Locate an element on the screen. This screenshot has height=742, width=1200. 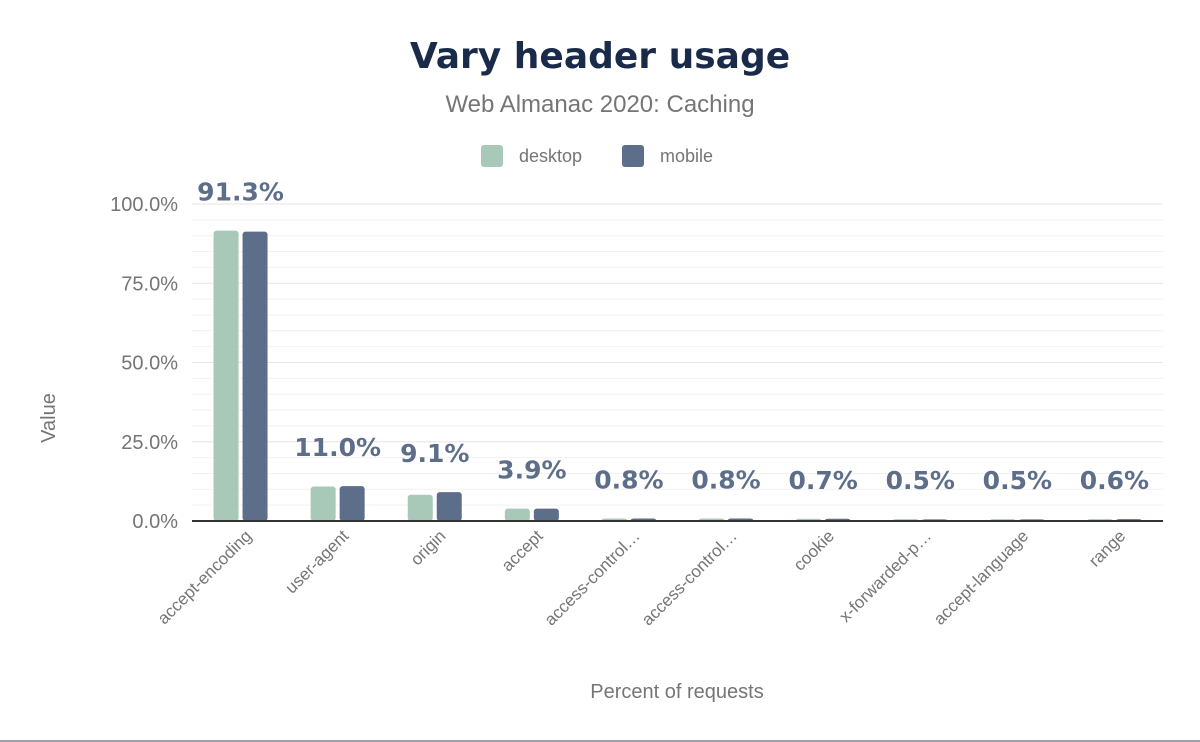
data-label: 0.7% is located at coordinates (822, 480).